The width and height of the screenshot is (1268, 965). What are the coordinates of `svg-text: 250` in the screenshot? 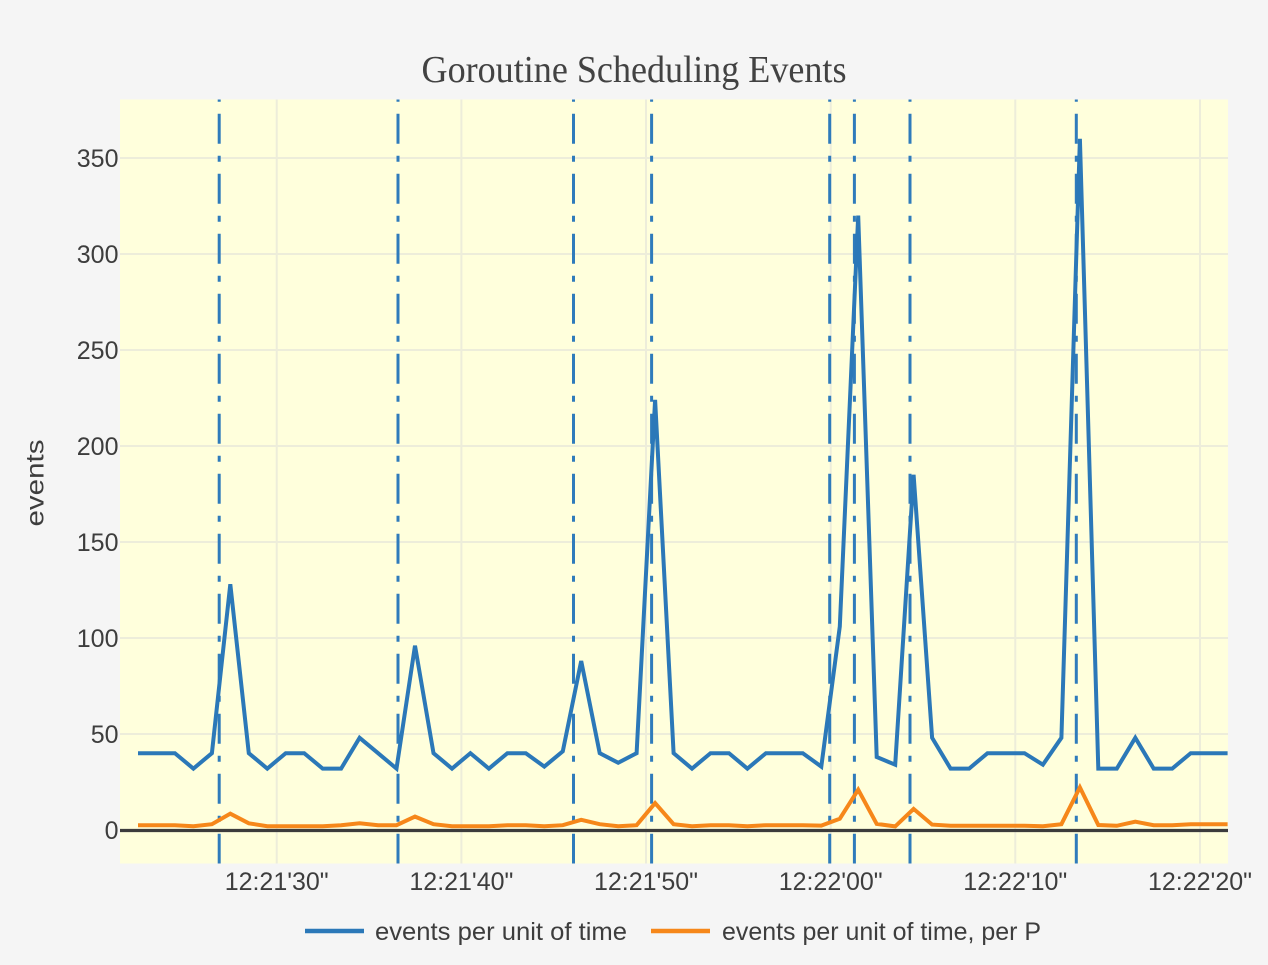 It's located at (98, 351).